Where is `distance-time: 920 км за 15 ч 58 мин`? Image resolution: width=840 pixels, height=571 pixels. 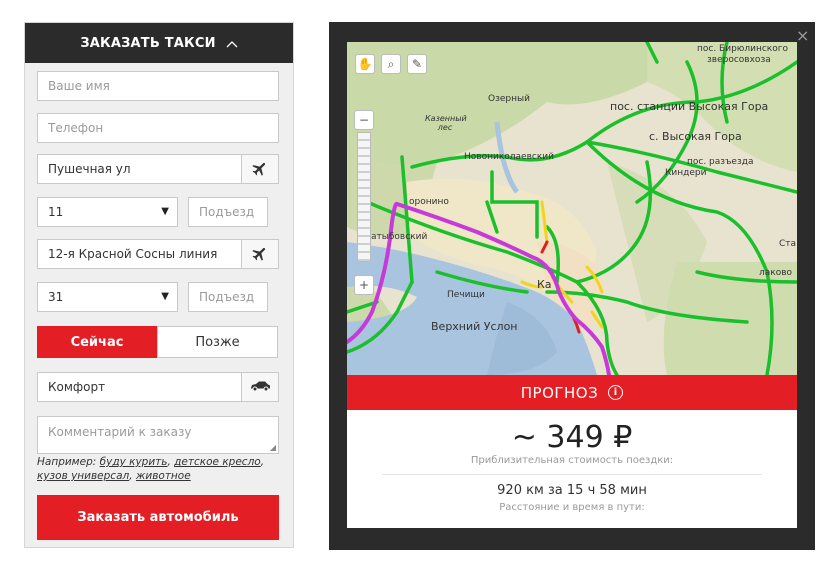 distance-time: 920 км за 15 ч 58 мин is located at coordinates (572, 490).